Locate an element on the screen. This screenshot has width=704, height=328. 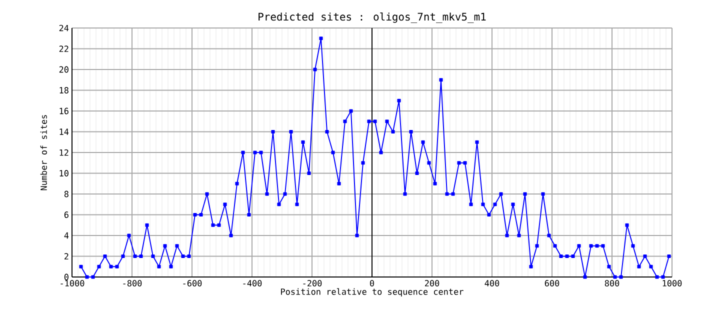
y-tick-label: 10 is located at coordinates (64, 173).